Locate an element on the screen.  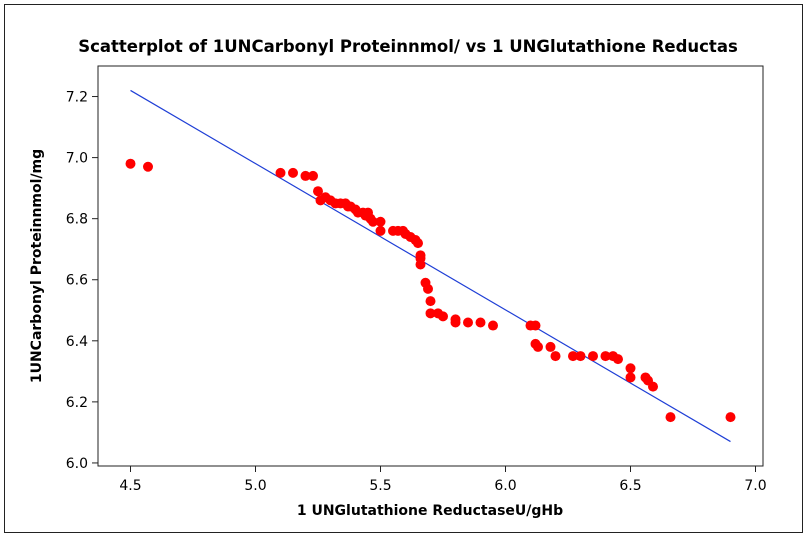
y-tick-label: 7.2 is located at coordinates (77, 98).